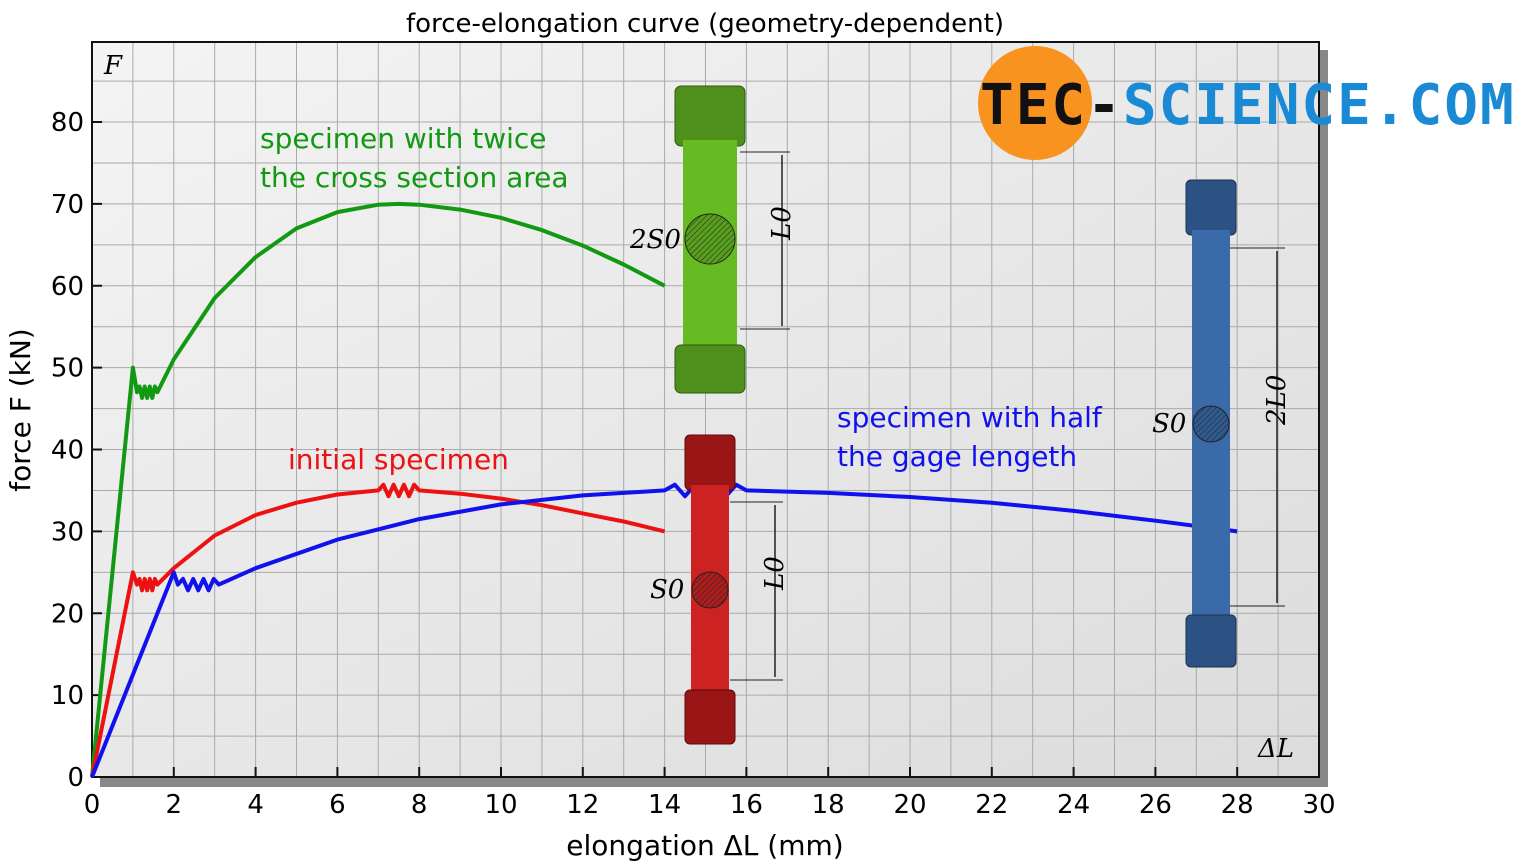 The image size is (1536, 868). What do you see at coordinates (1275, 749) in the screenshot?
I see `x-axis-symbol: ΔL` at bounding box center [1275, 749].